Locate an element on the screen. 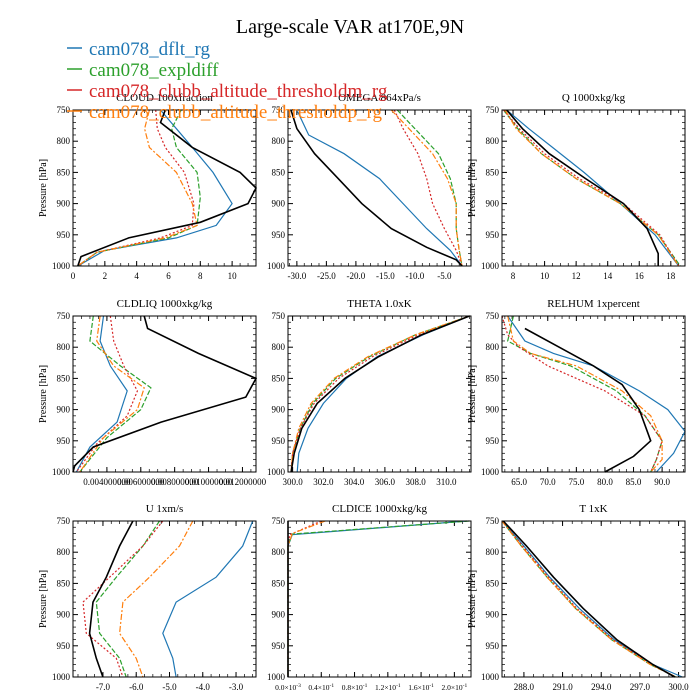 The height and width of the screenshot is (700, 700). ytick-label-8-1: 800 is located at coordinates (493, 552).